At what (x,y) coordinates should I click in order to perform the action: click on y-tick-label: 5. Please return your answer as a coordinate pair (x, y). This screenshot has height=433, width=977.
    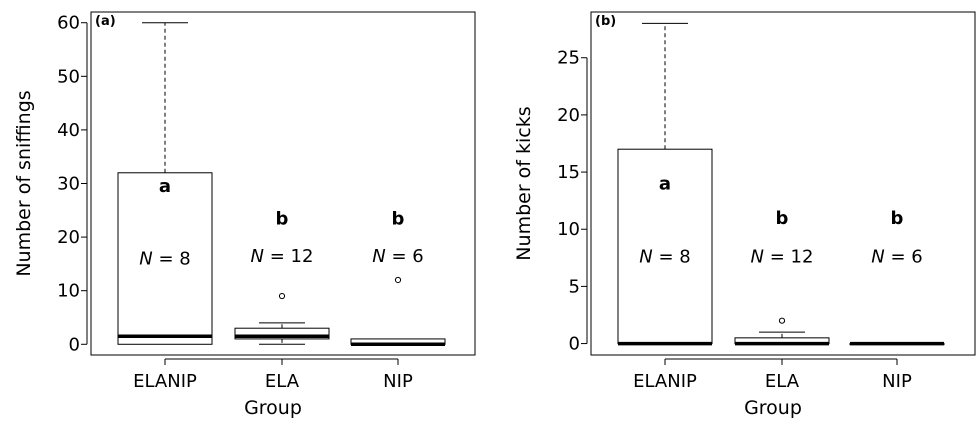
    Looking at the image, I should click on (574, 286).